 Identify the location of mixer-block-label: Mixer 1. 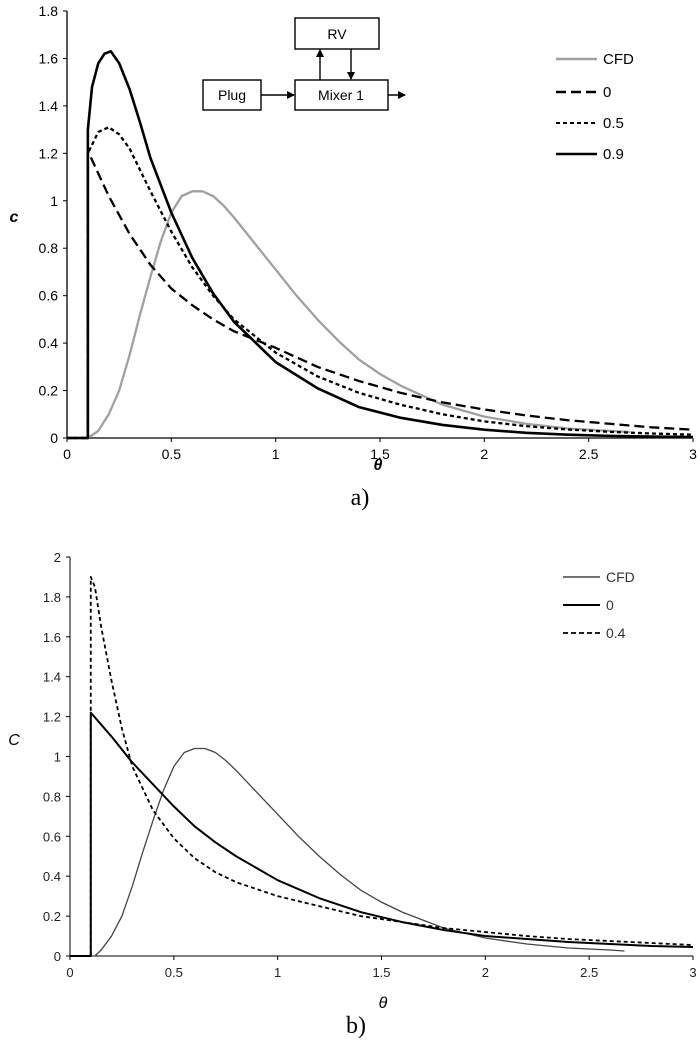
(341, 95).